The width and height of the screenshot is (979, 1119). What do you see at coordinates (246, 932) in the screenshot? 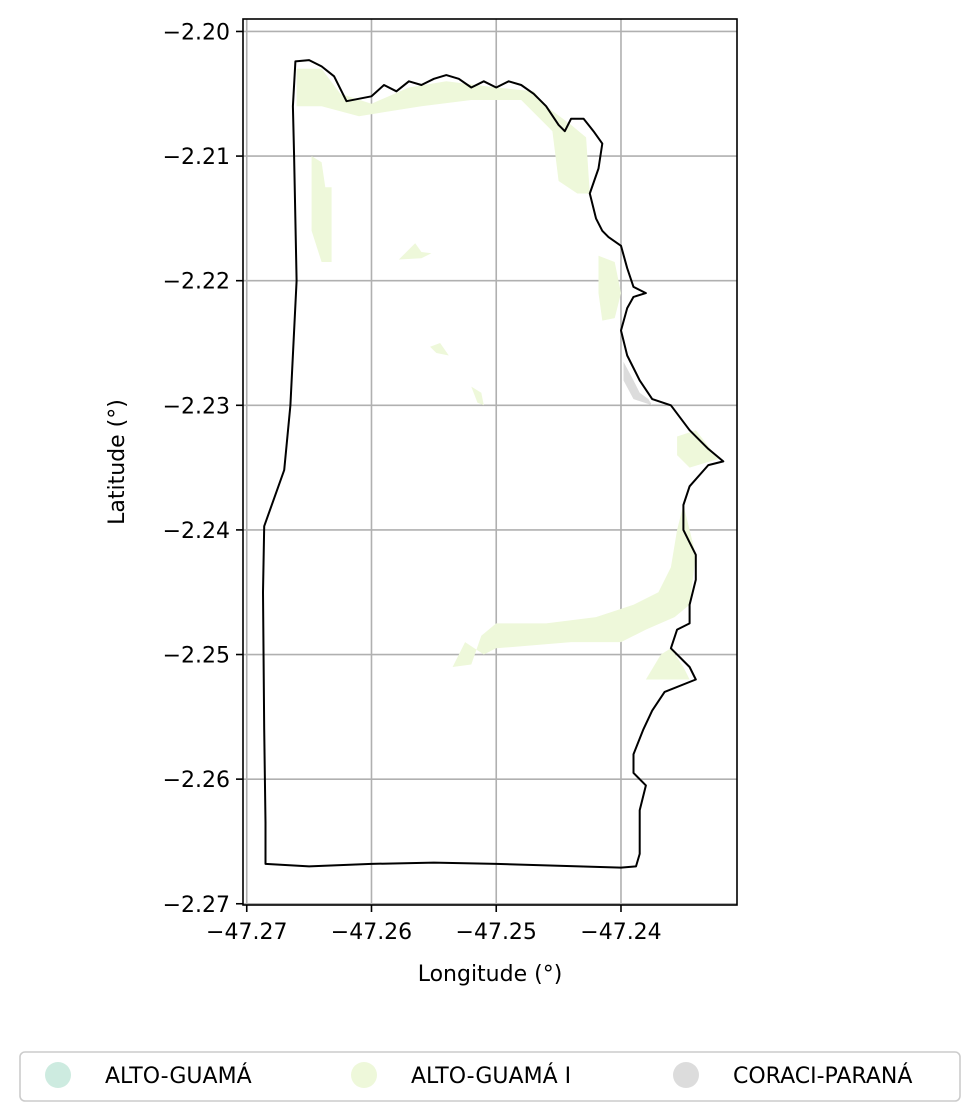
I see `x-tick-label-0: −47.27` at bounding box center [246, 932].